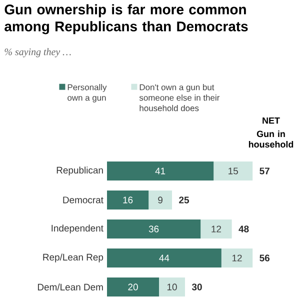  I want to click on y-tick-label: Dem/Lean Dem, so click(70, 287).